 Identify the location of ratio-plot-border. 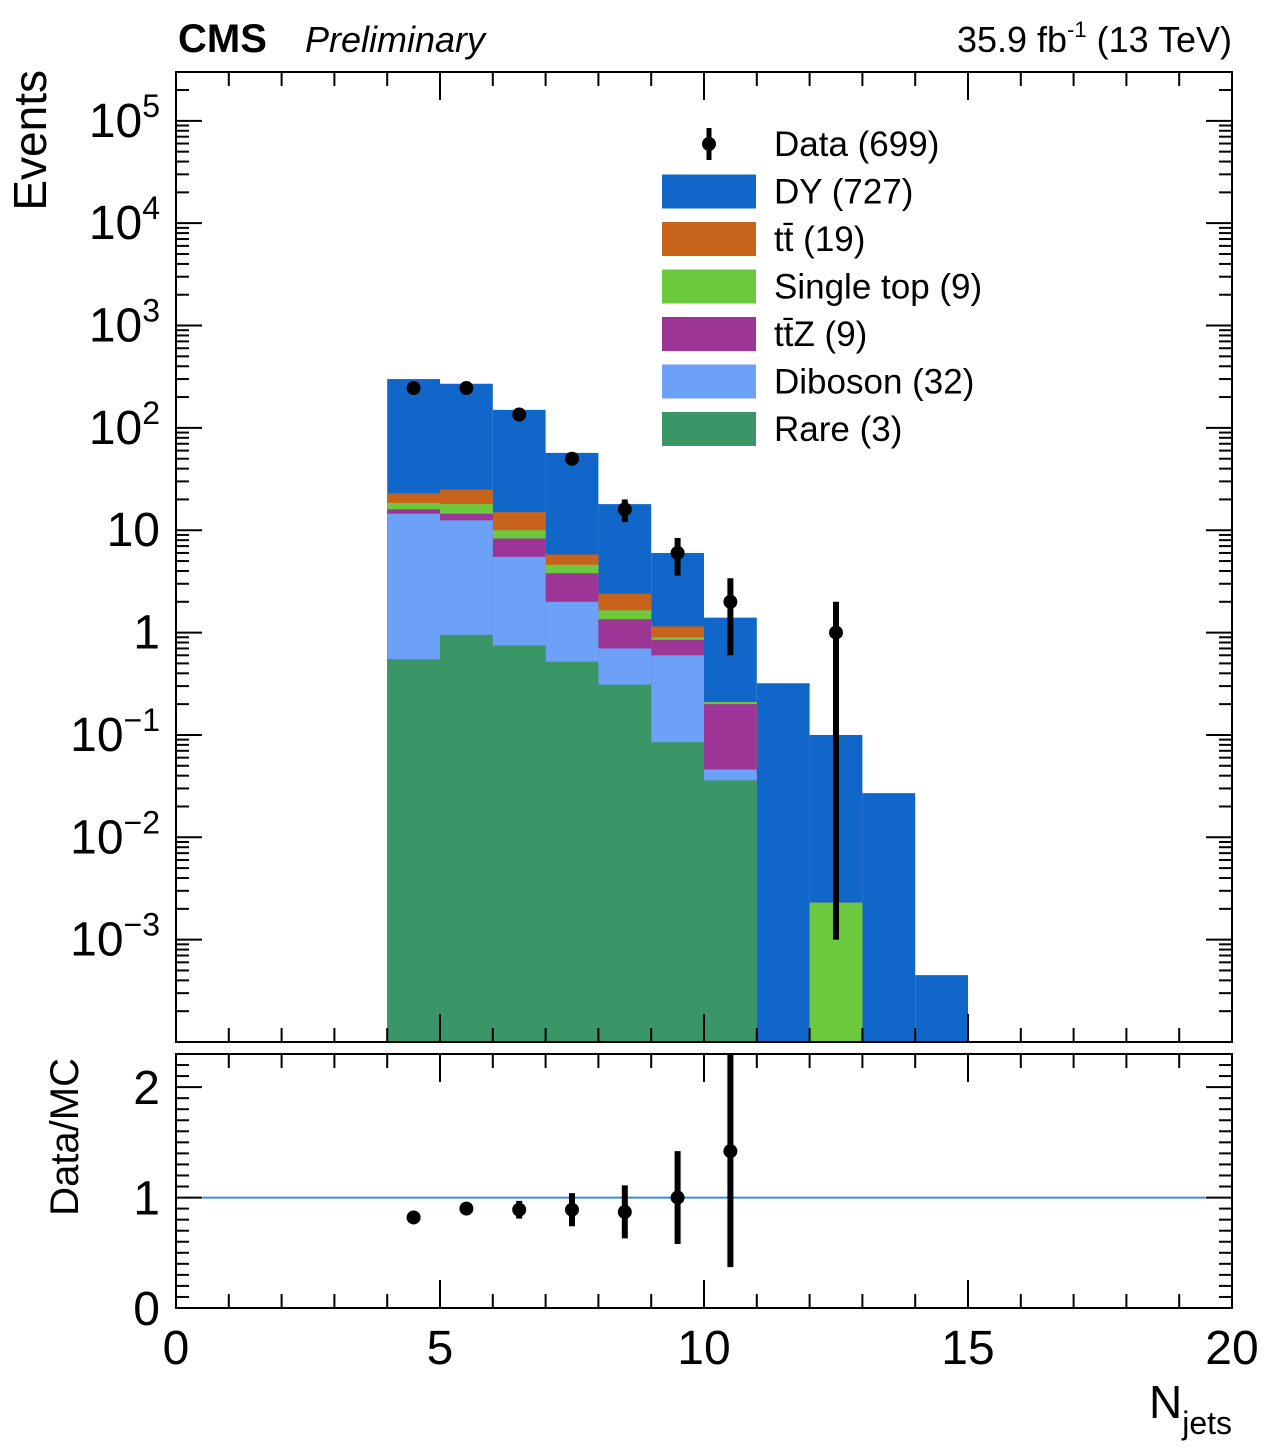
(704, 1181).